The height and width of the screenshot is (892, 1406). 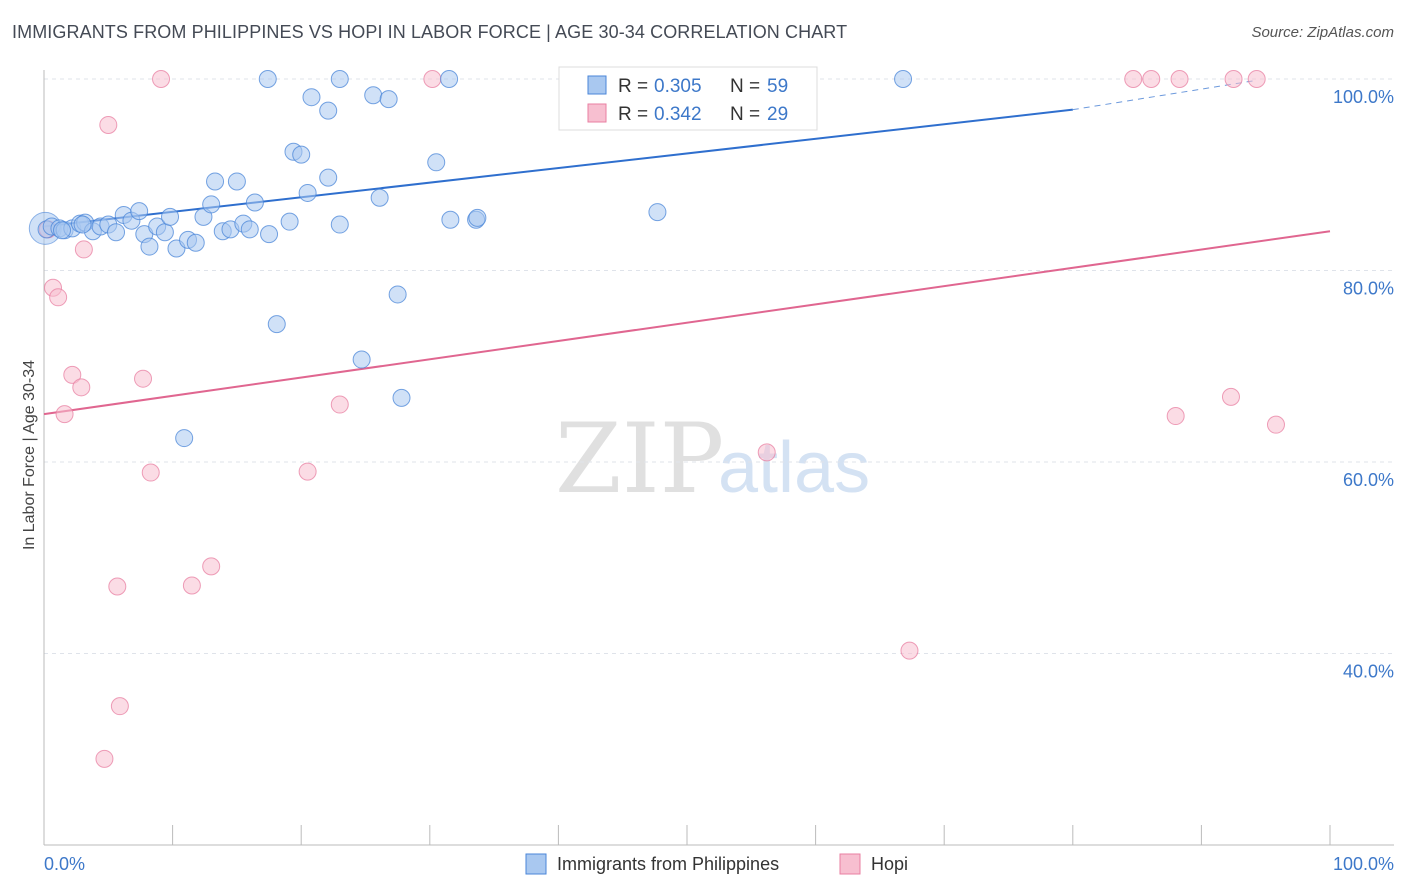 I want to click on trend-line-philippines, so click(x=558, y=168).